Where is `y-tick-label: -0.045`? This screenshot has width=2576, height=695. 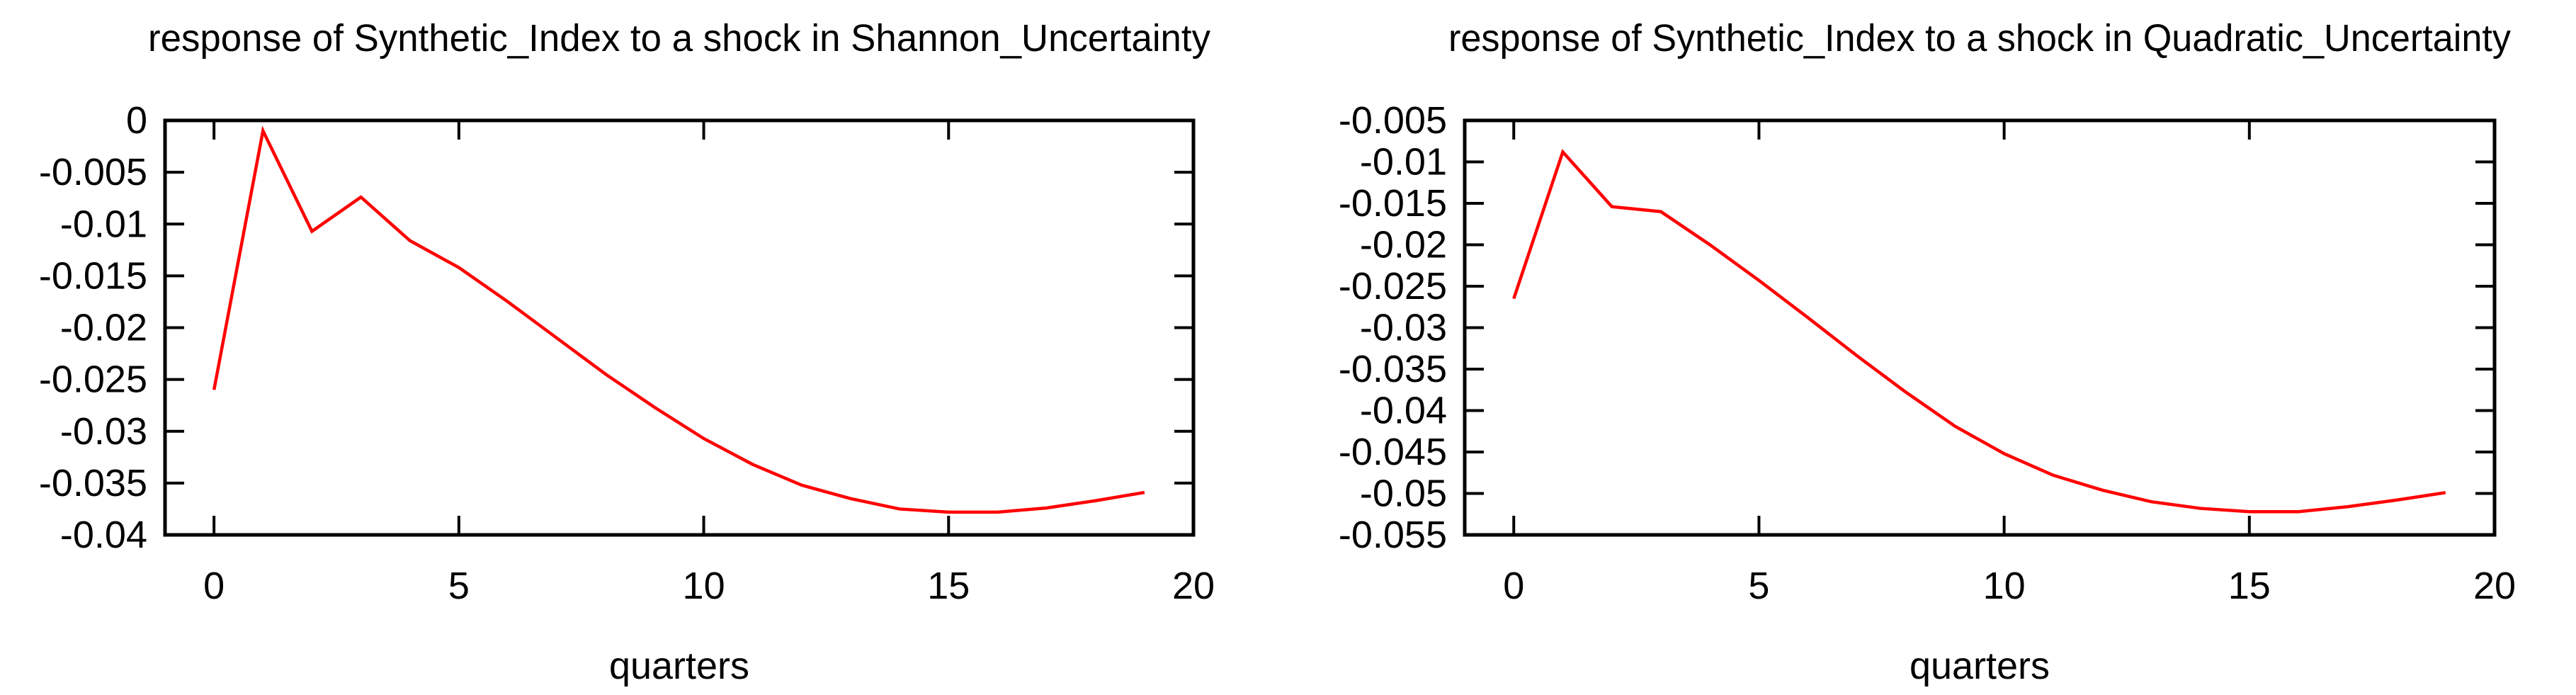 y-tick-label: -0.045 is located at coordinates (1393, 452).